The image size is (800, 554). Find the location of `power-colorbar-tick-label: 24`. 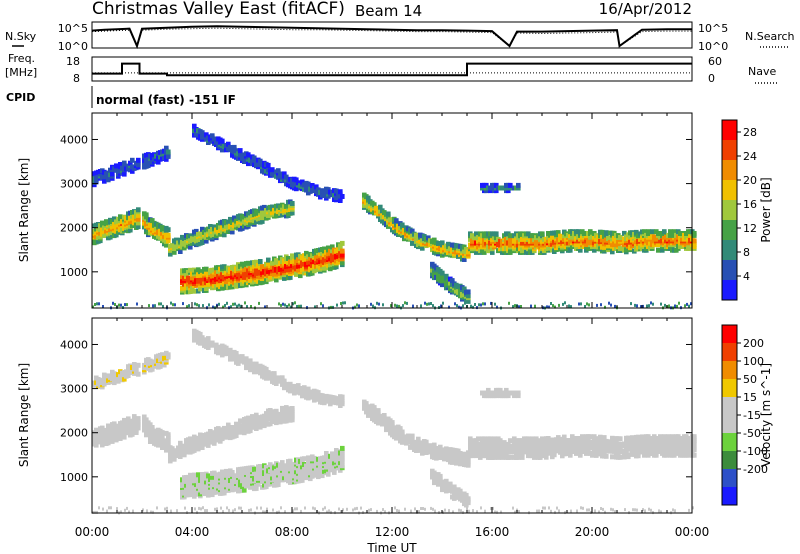

power-colorbar-tick-label: 24 is located at coordinates (750, 156).